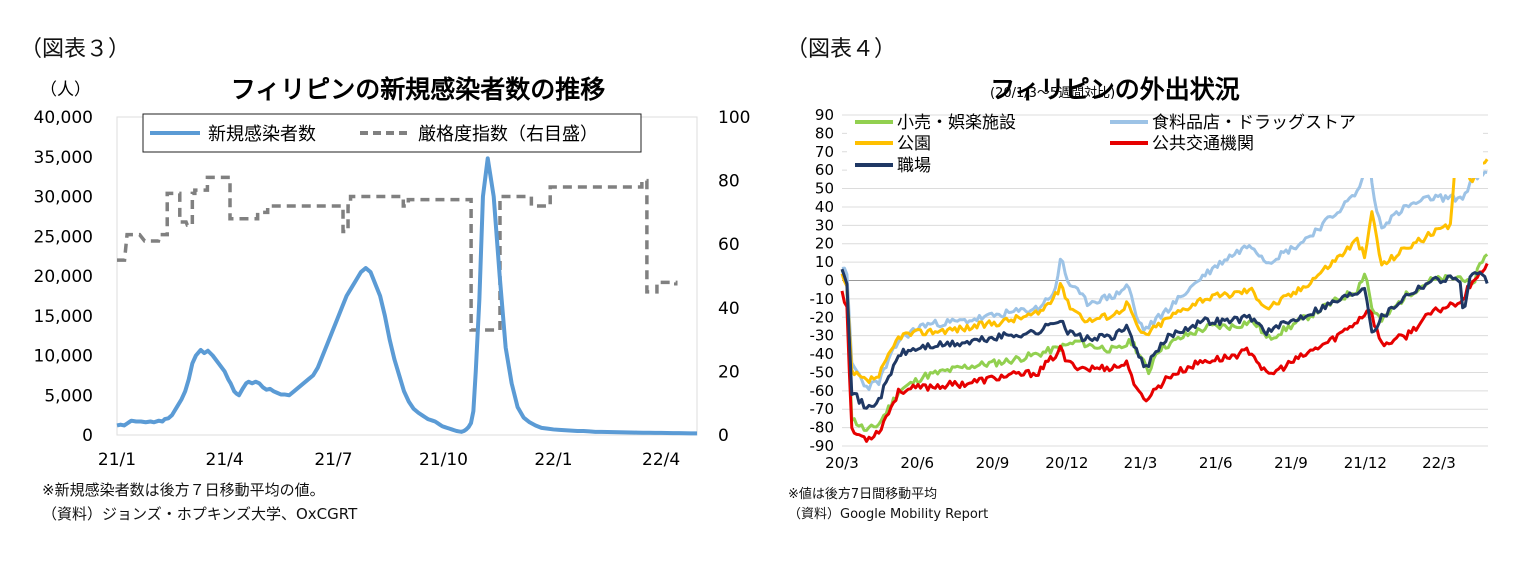  Describe the element at coordinates (418, 89) in the screenshot. I see `chart-title: フィリピンの新規感染者数の推移` at that location.